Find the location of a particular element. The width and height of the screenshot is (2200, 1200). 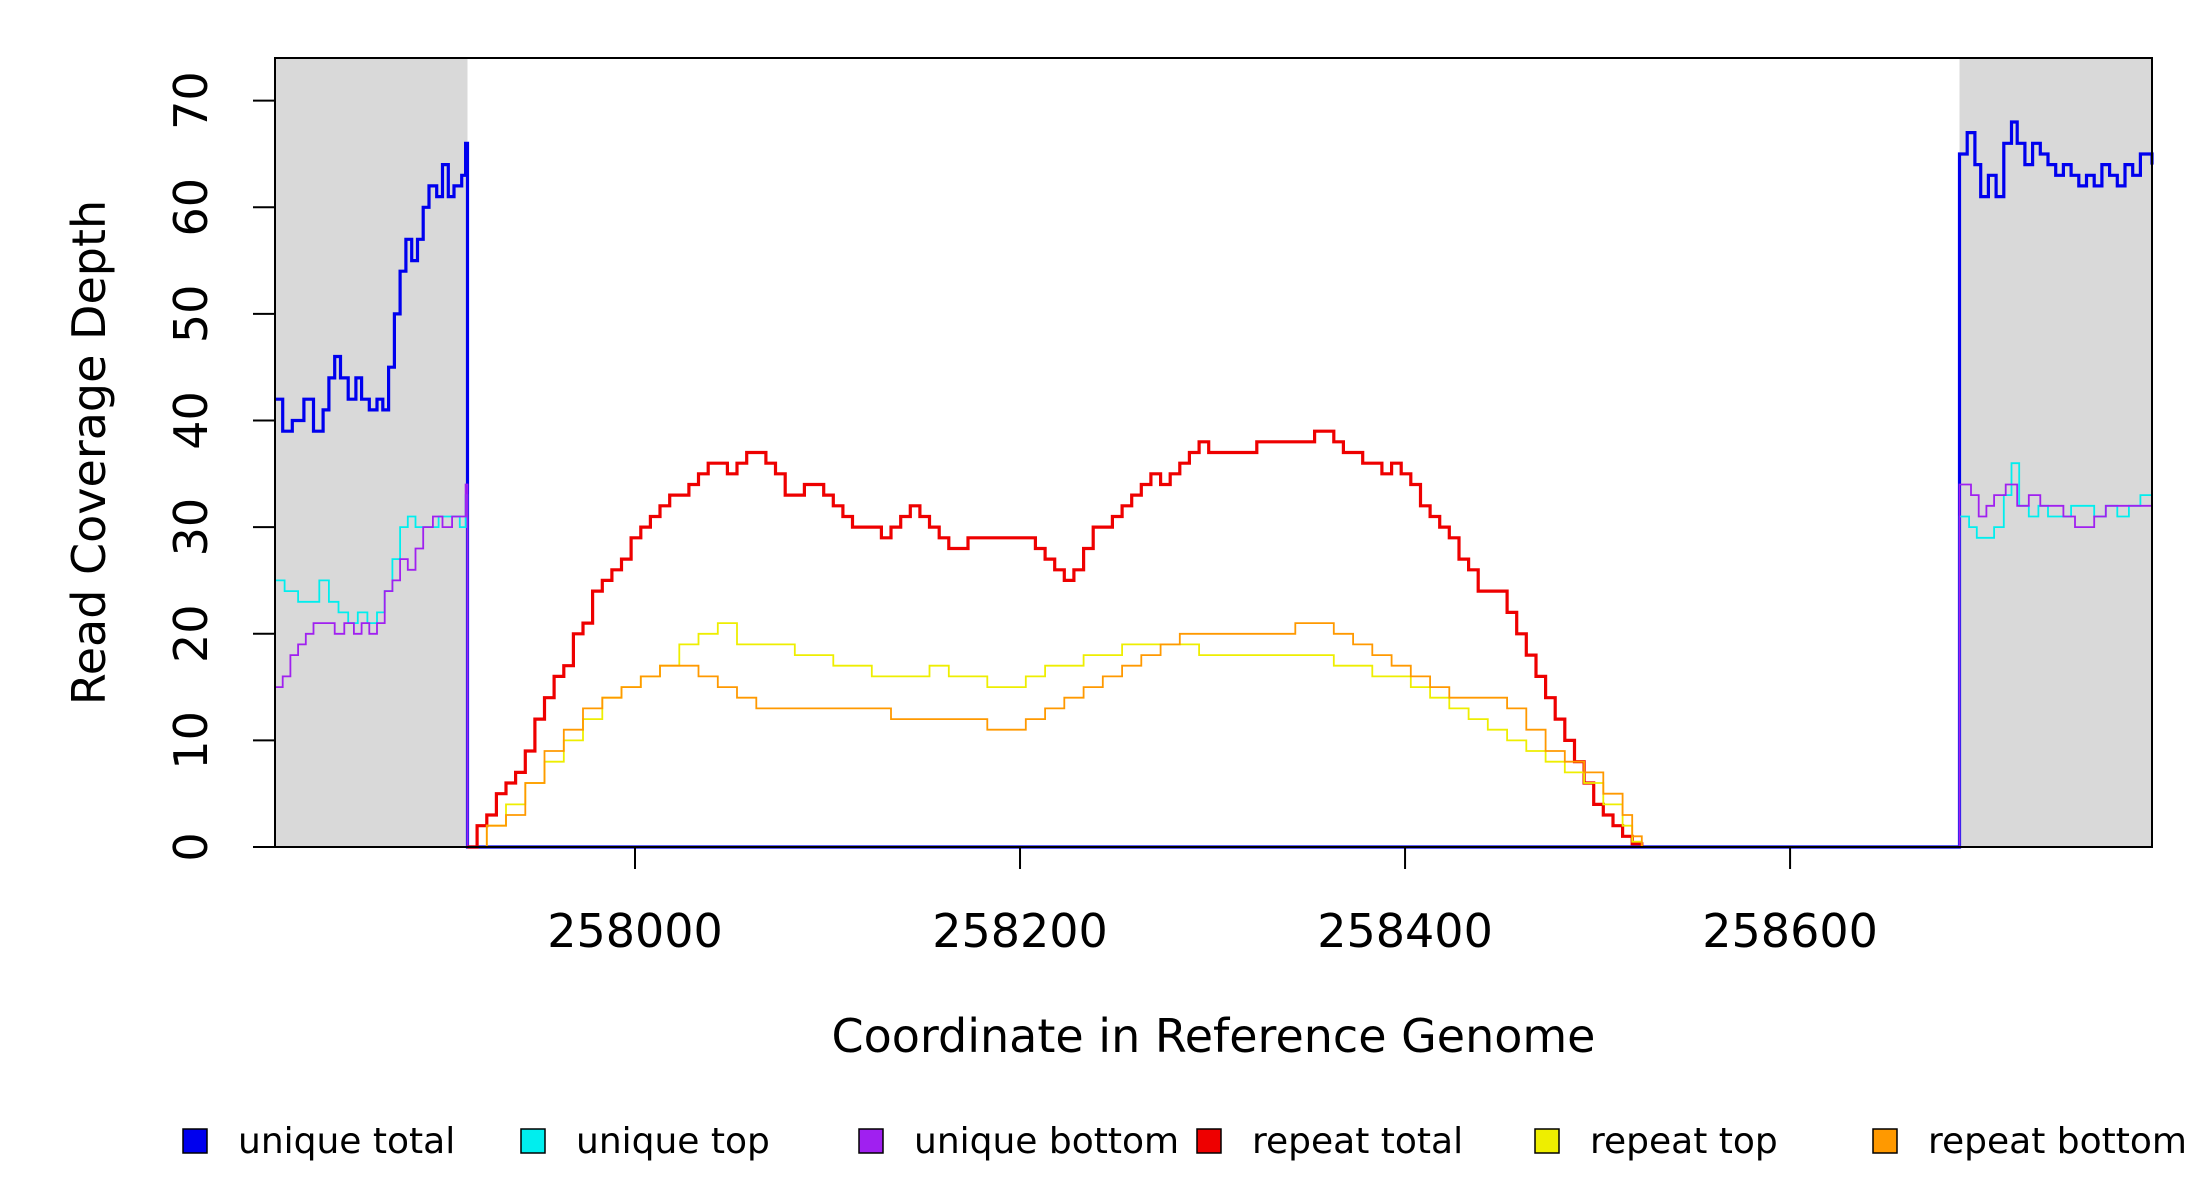

legend-item-unique-total: unique total is located at coordinates (318, 1141).